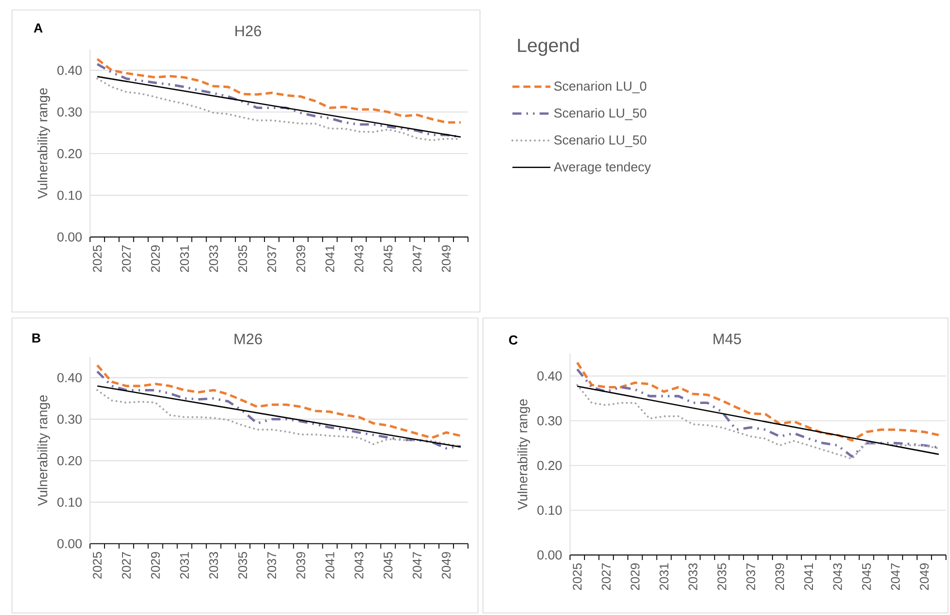 This screenshot has height=615, width=950. Describe the element at coordinates (727, 339) in the screenshot. I see `chart-title: M45` at that location.